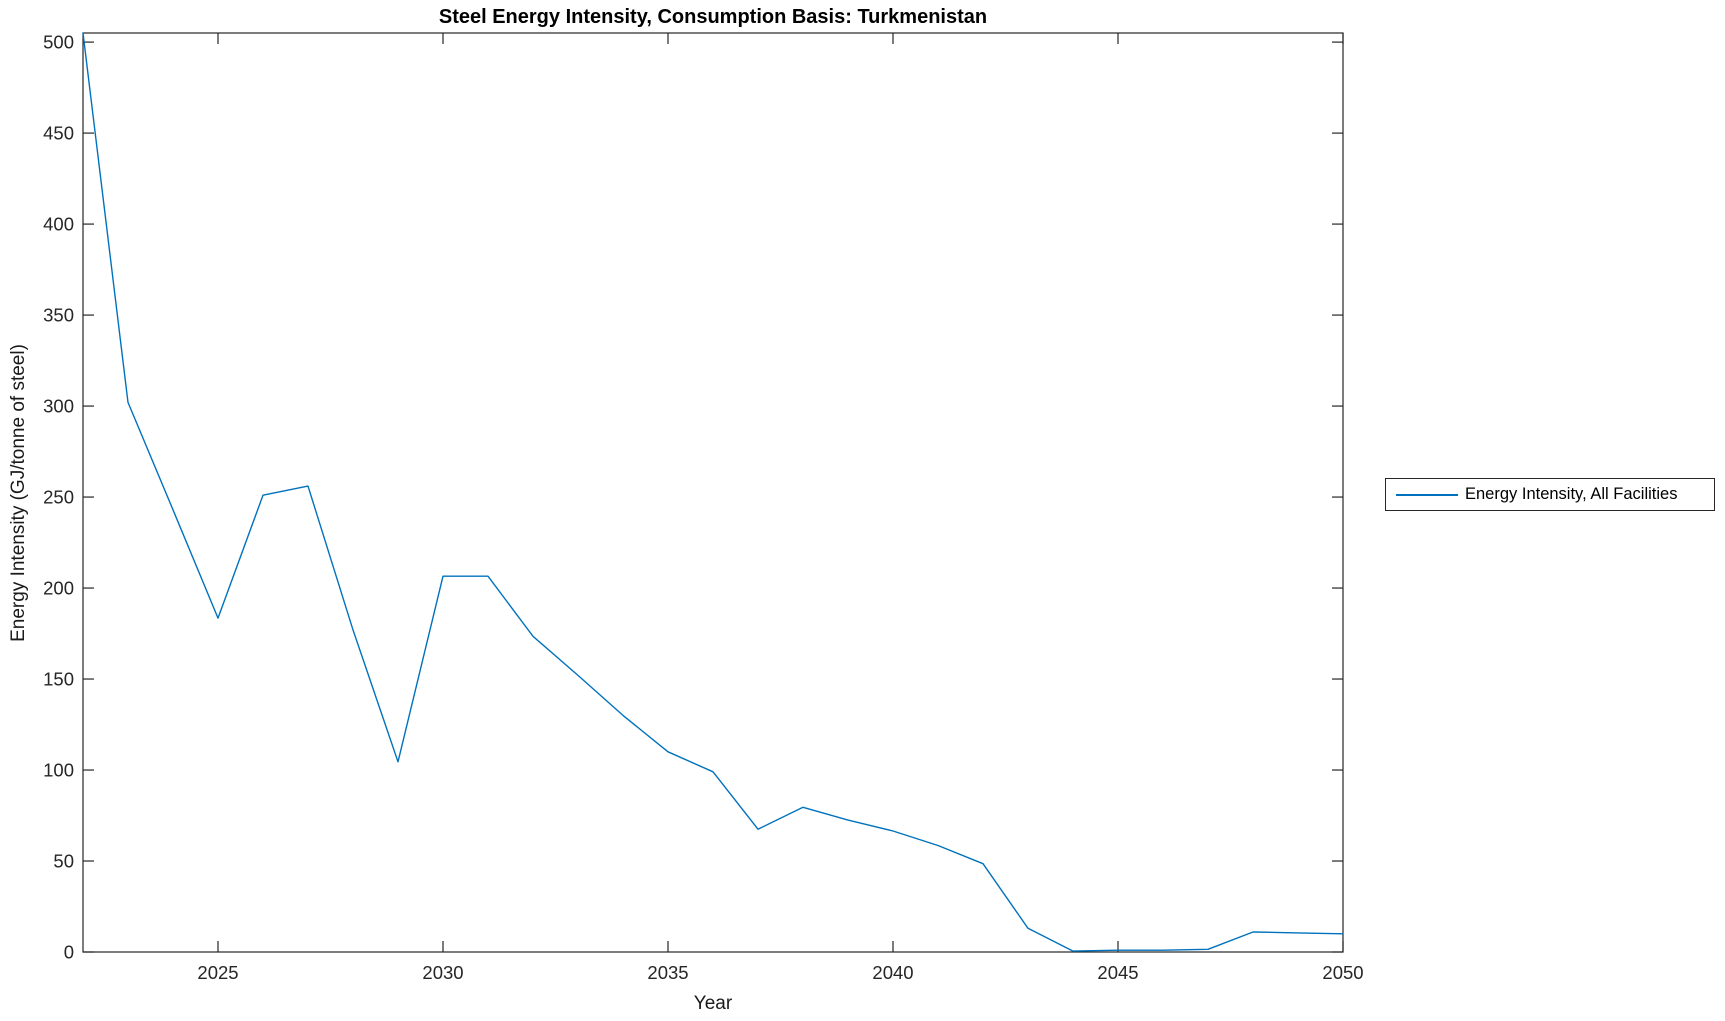 The height and width of the screenshot is (1021, 1725). Describe the element at coordinates (58, 770) in the screenshot. I see `y-tick-label: 100` at that location.